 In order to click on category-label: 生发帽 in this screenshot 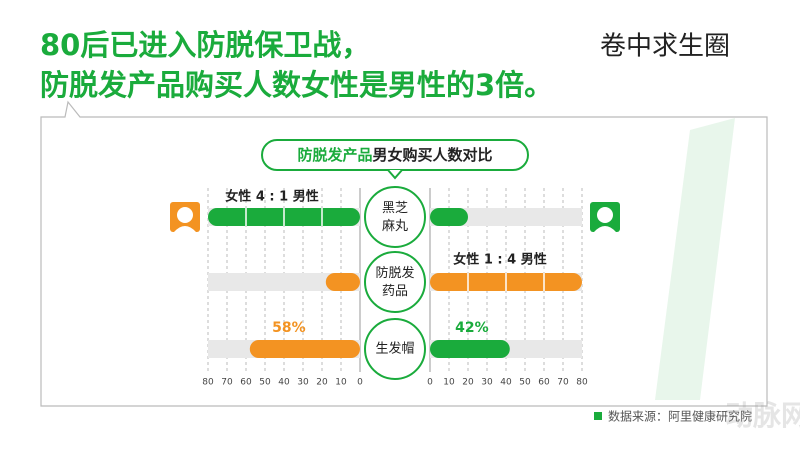, I will do `click(394, 349)`.